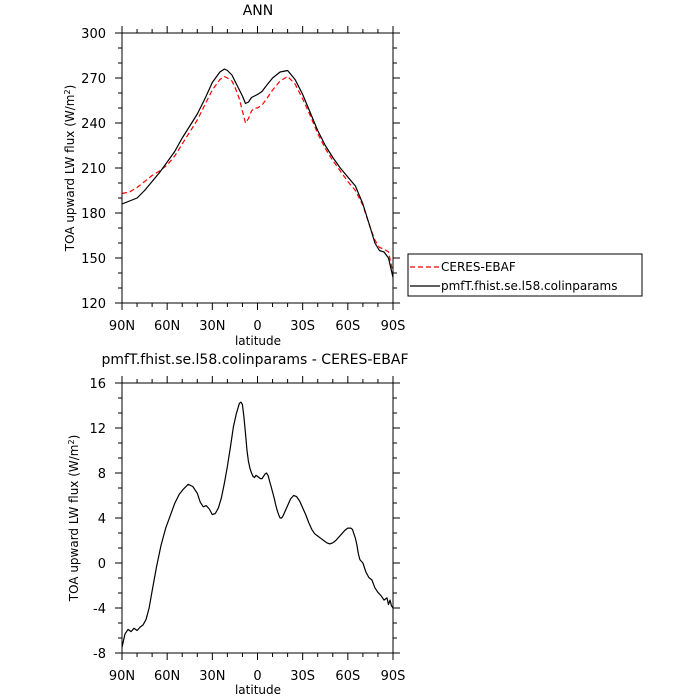  I want to click on y-tick-label: 16, so click(97, 384).